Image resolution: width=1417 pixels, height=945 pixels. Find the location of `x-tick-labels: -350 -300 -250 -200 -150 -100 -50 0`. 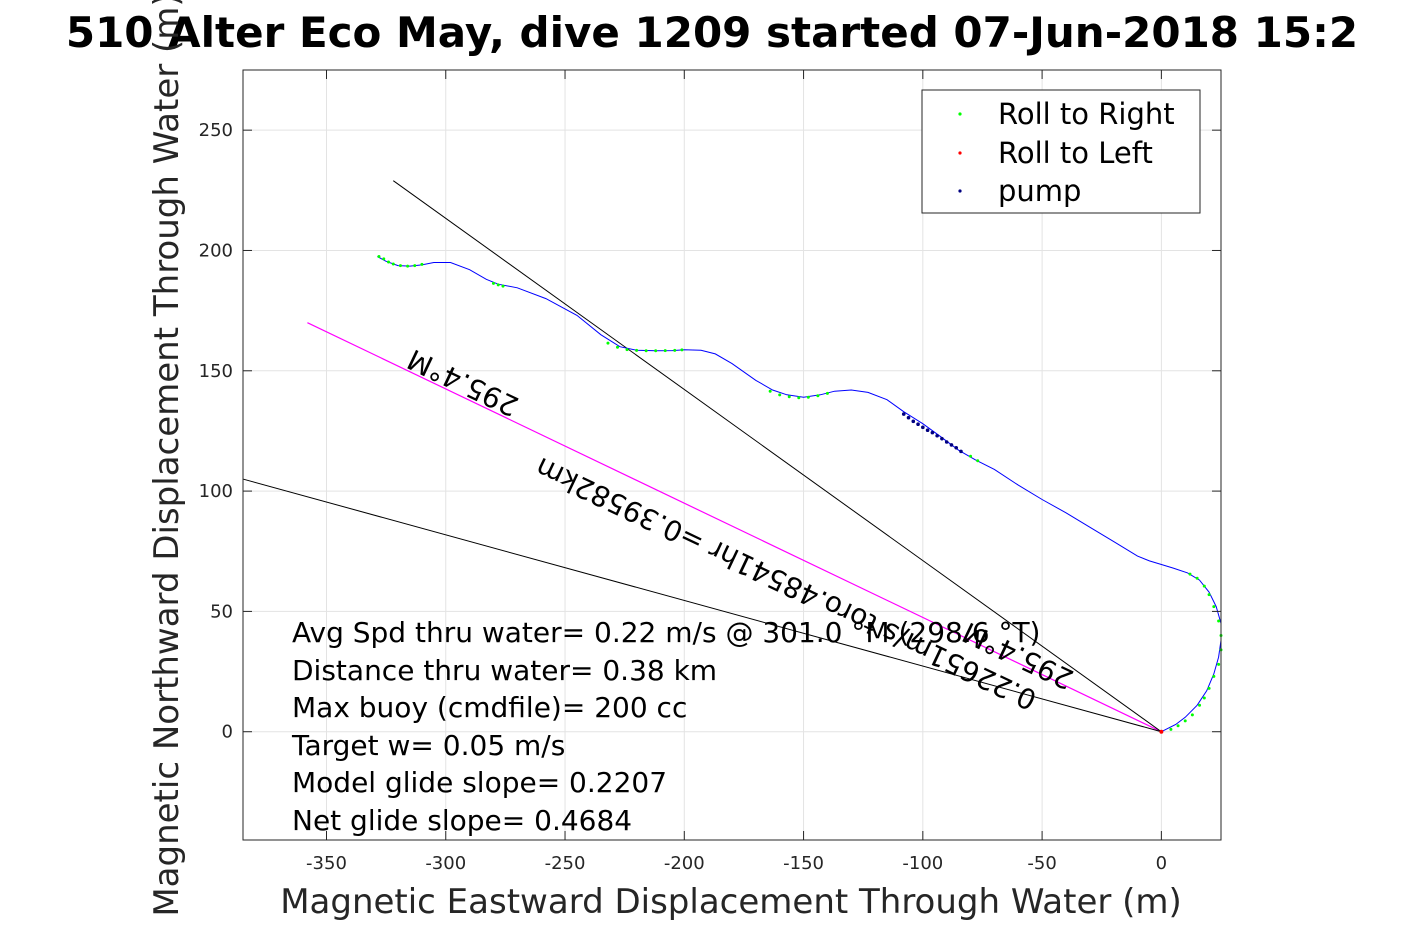

x-tick-labels: -350 -300 -250 -200 -150 -100 -50 0 is located at coordinates (736, 863).